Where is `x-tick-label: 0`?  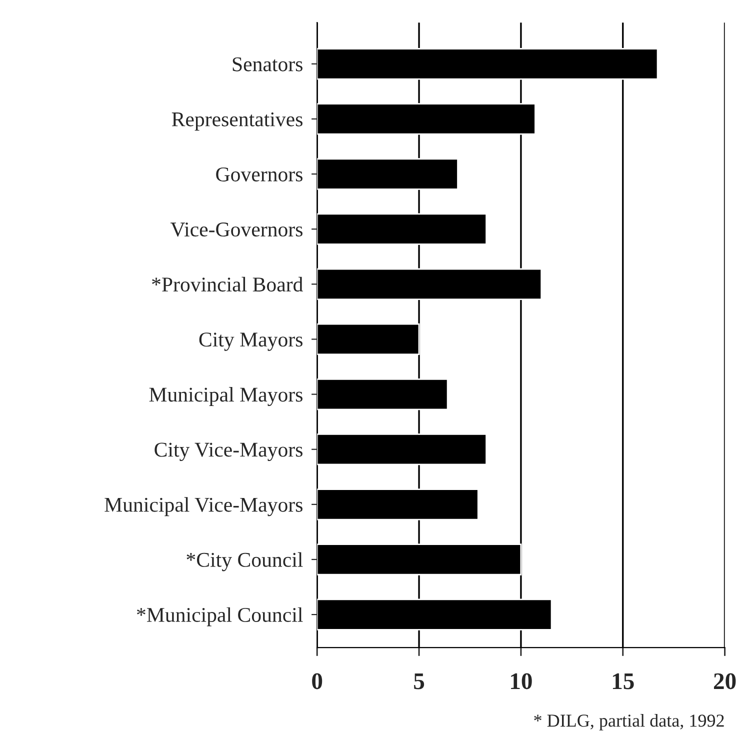
x-tick-label: 0 is located at coordinates (317, 681).